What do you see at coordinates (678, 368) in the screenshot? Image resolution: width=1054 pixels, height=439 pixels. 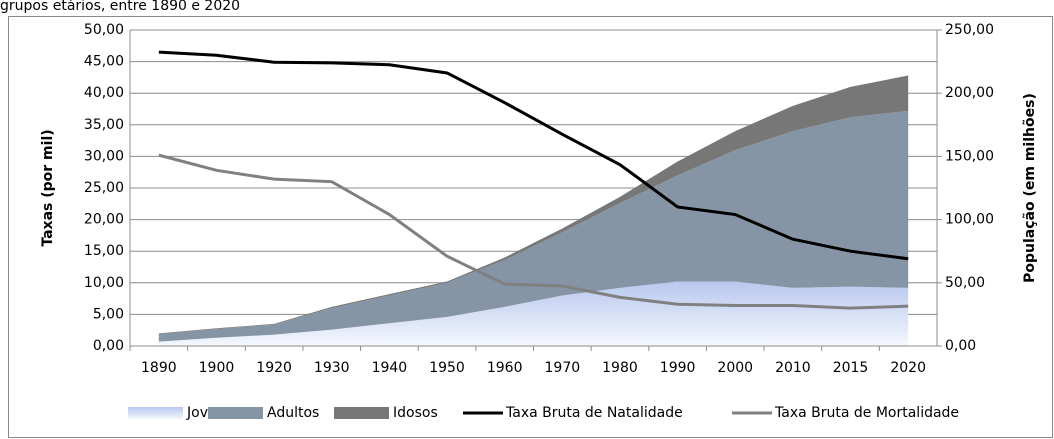 I see `x-tick-label: 1990` at bounding box center [678, 368].